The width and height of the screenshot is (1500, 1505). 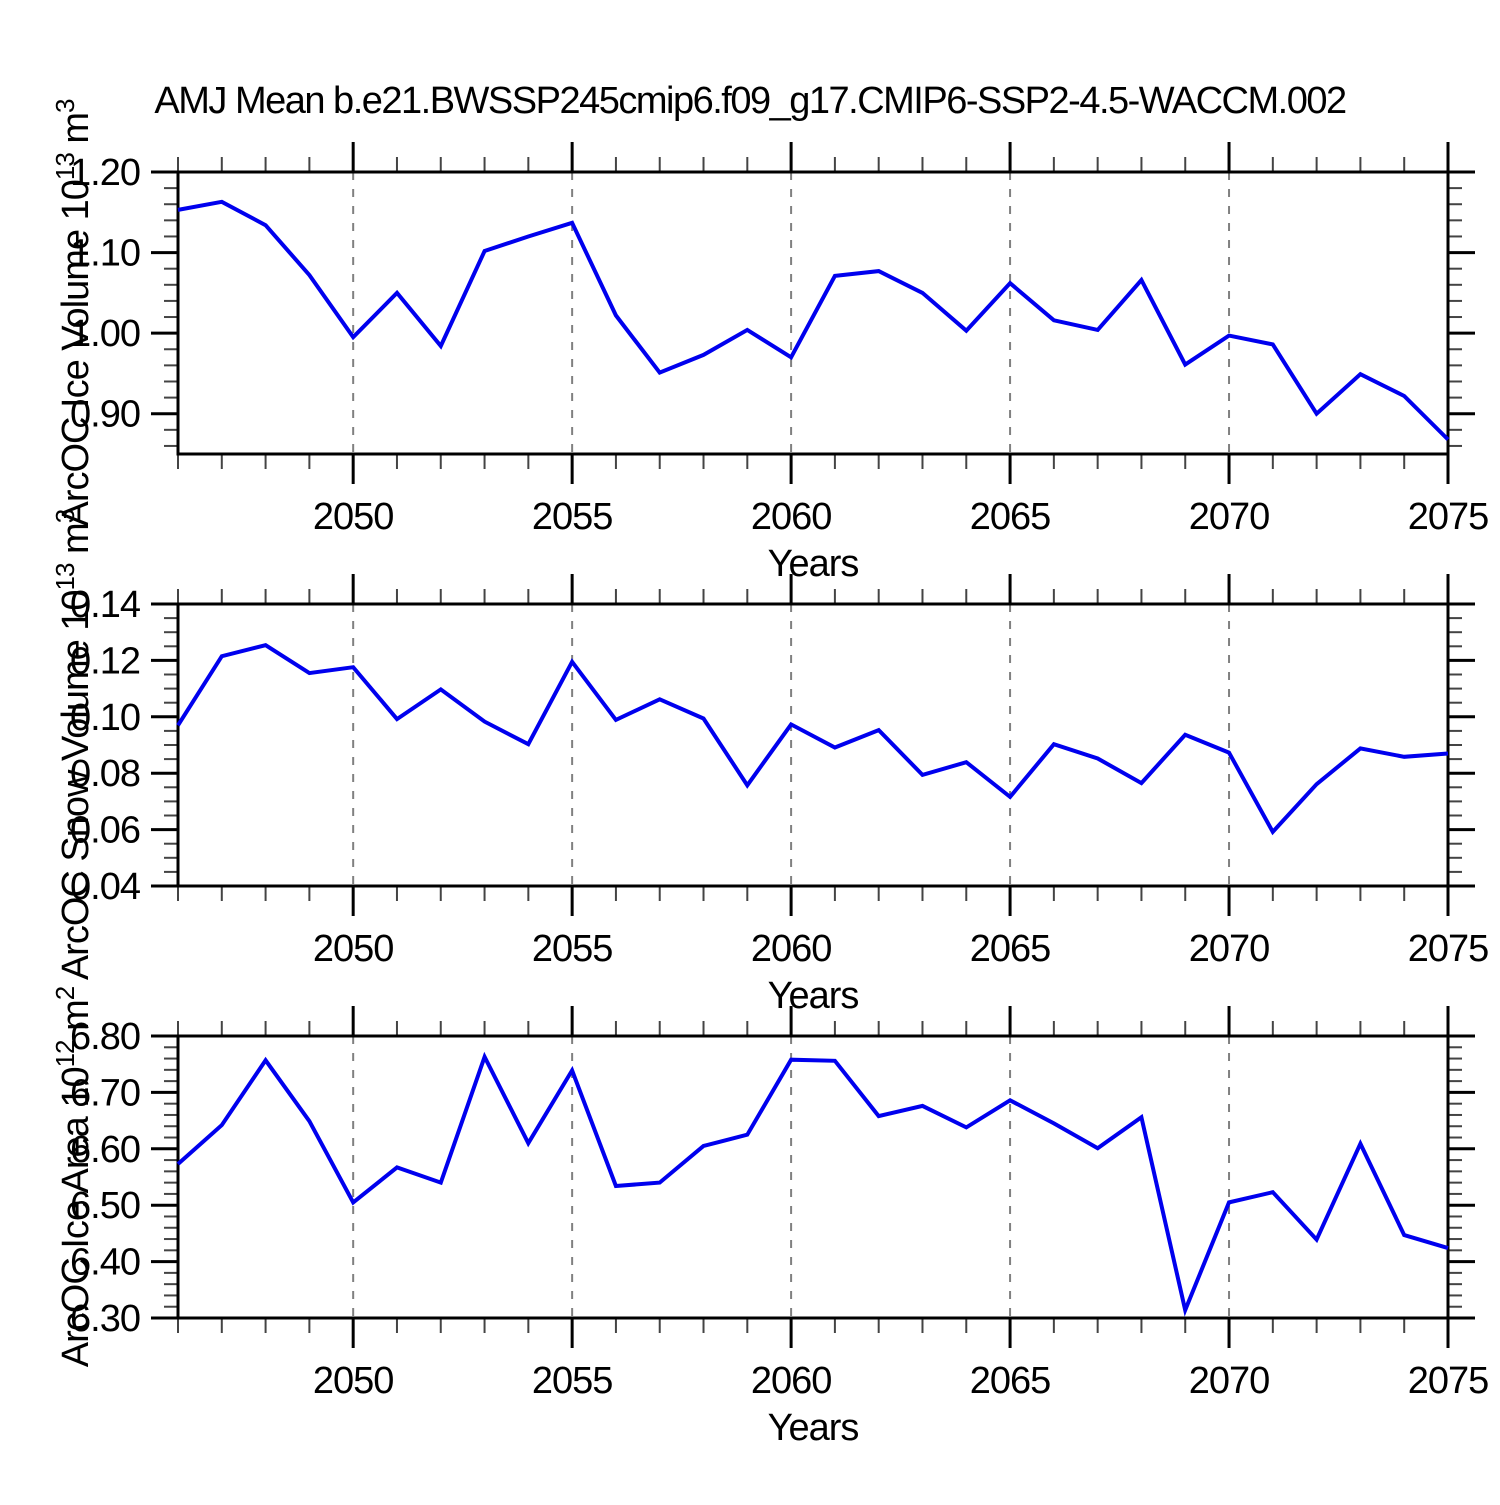 What do you see at coordinates (105, 254) in the screenshot?
I see `y-tick-label: 1.10` at bounding box center [105, 254].